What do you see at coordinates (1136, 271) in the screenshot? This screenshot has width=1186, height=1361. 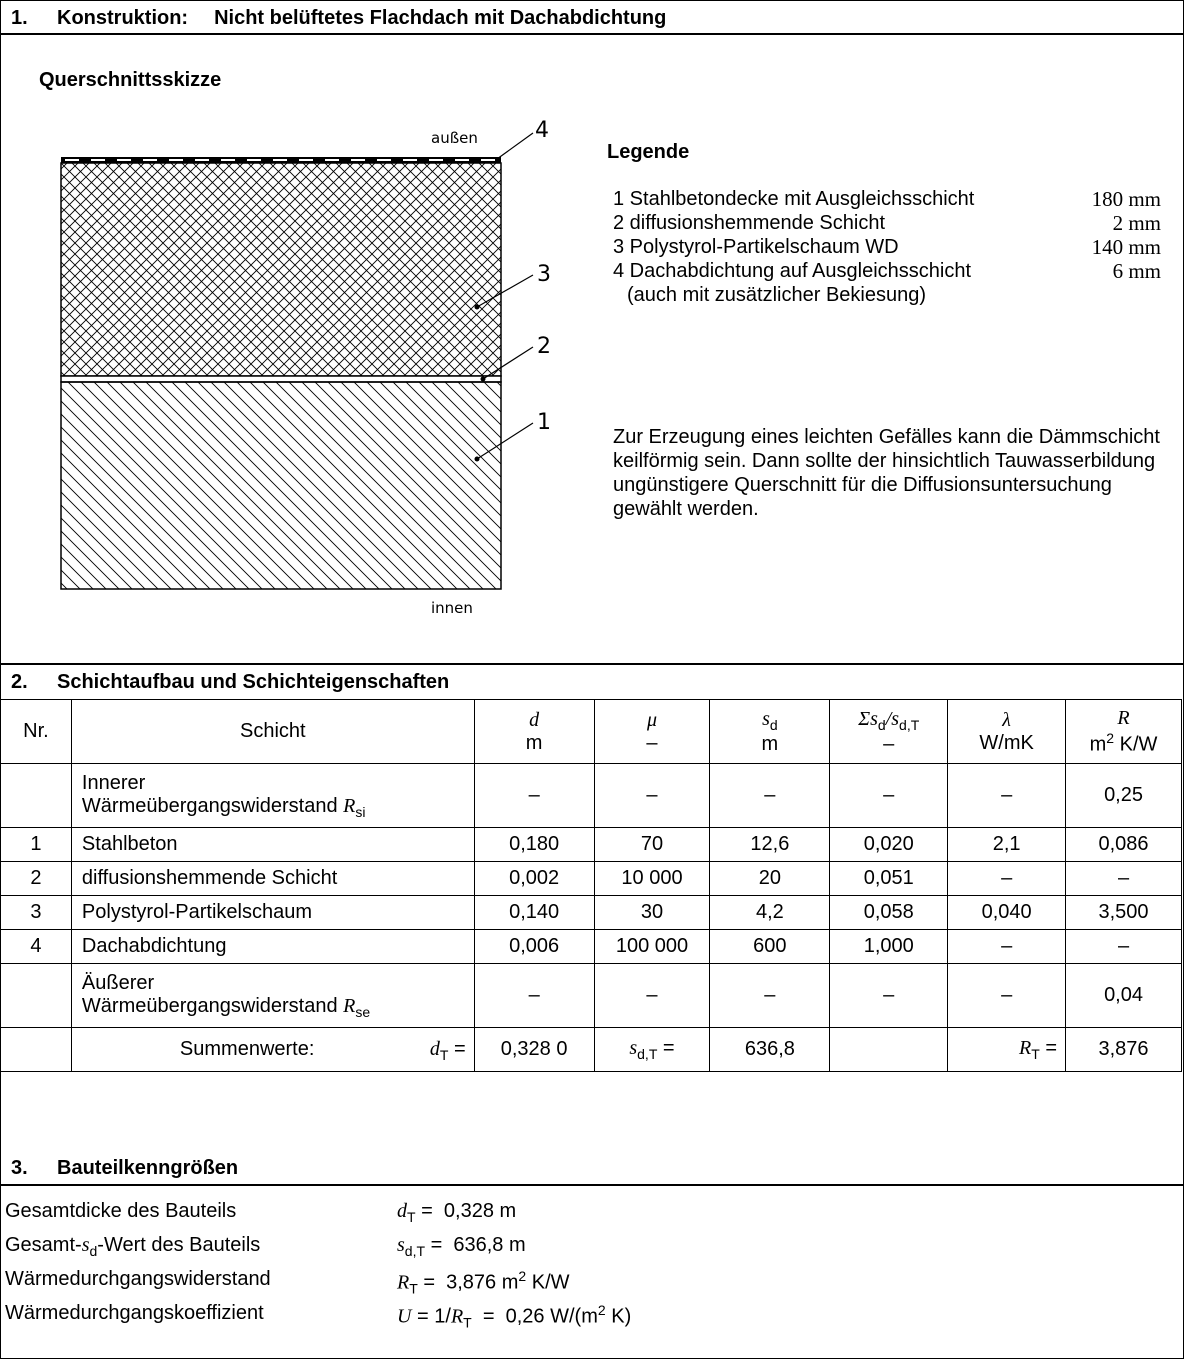 I see `legend-value: 6 mm` at bounding box center [1136, 271].